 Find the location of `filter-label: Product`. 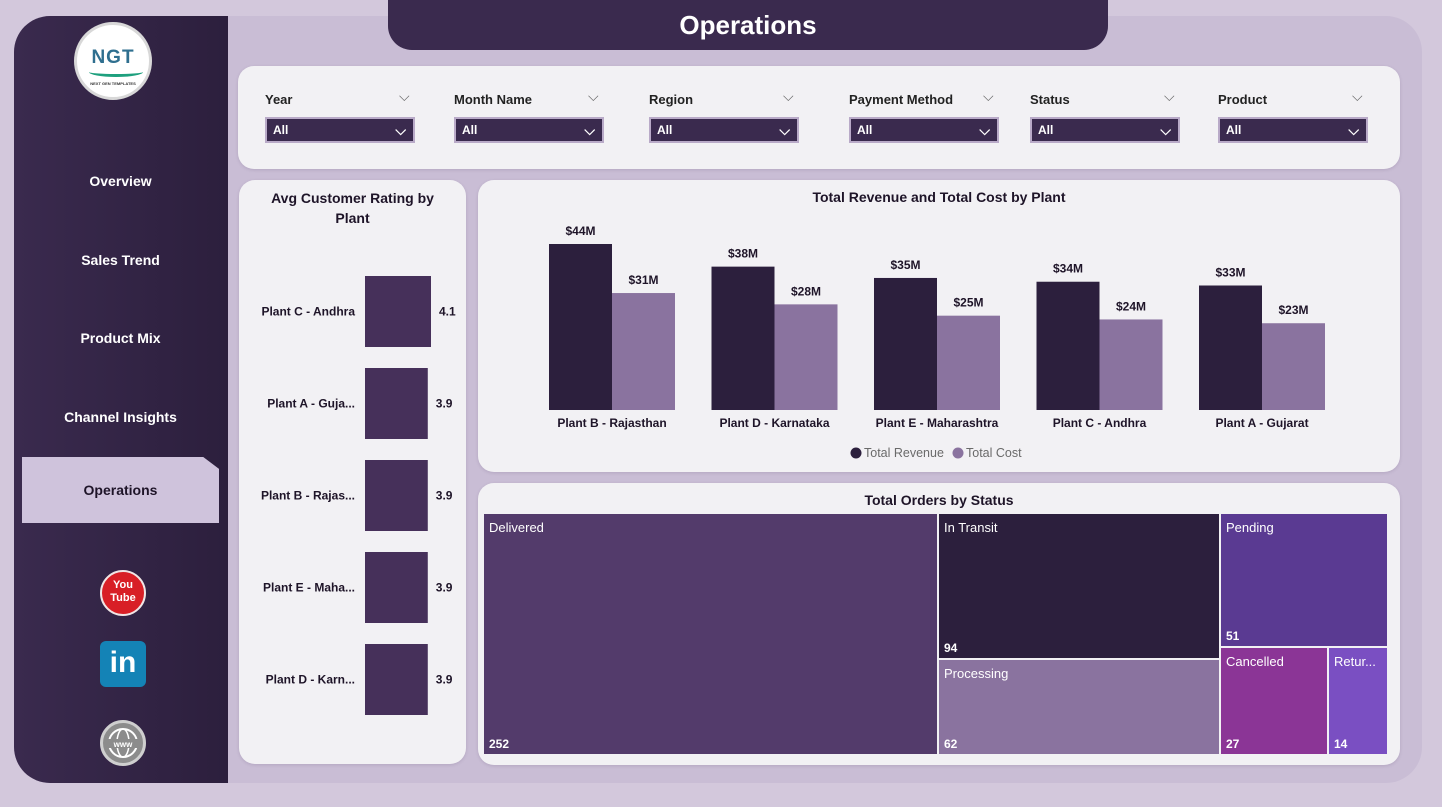

filter-label: Product is located at coordinates (1243, 99).